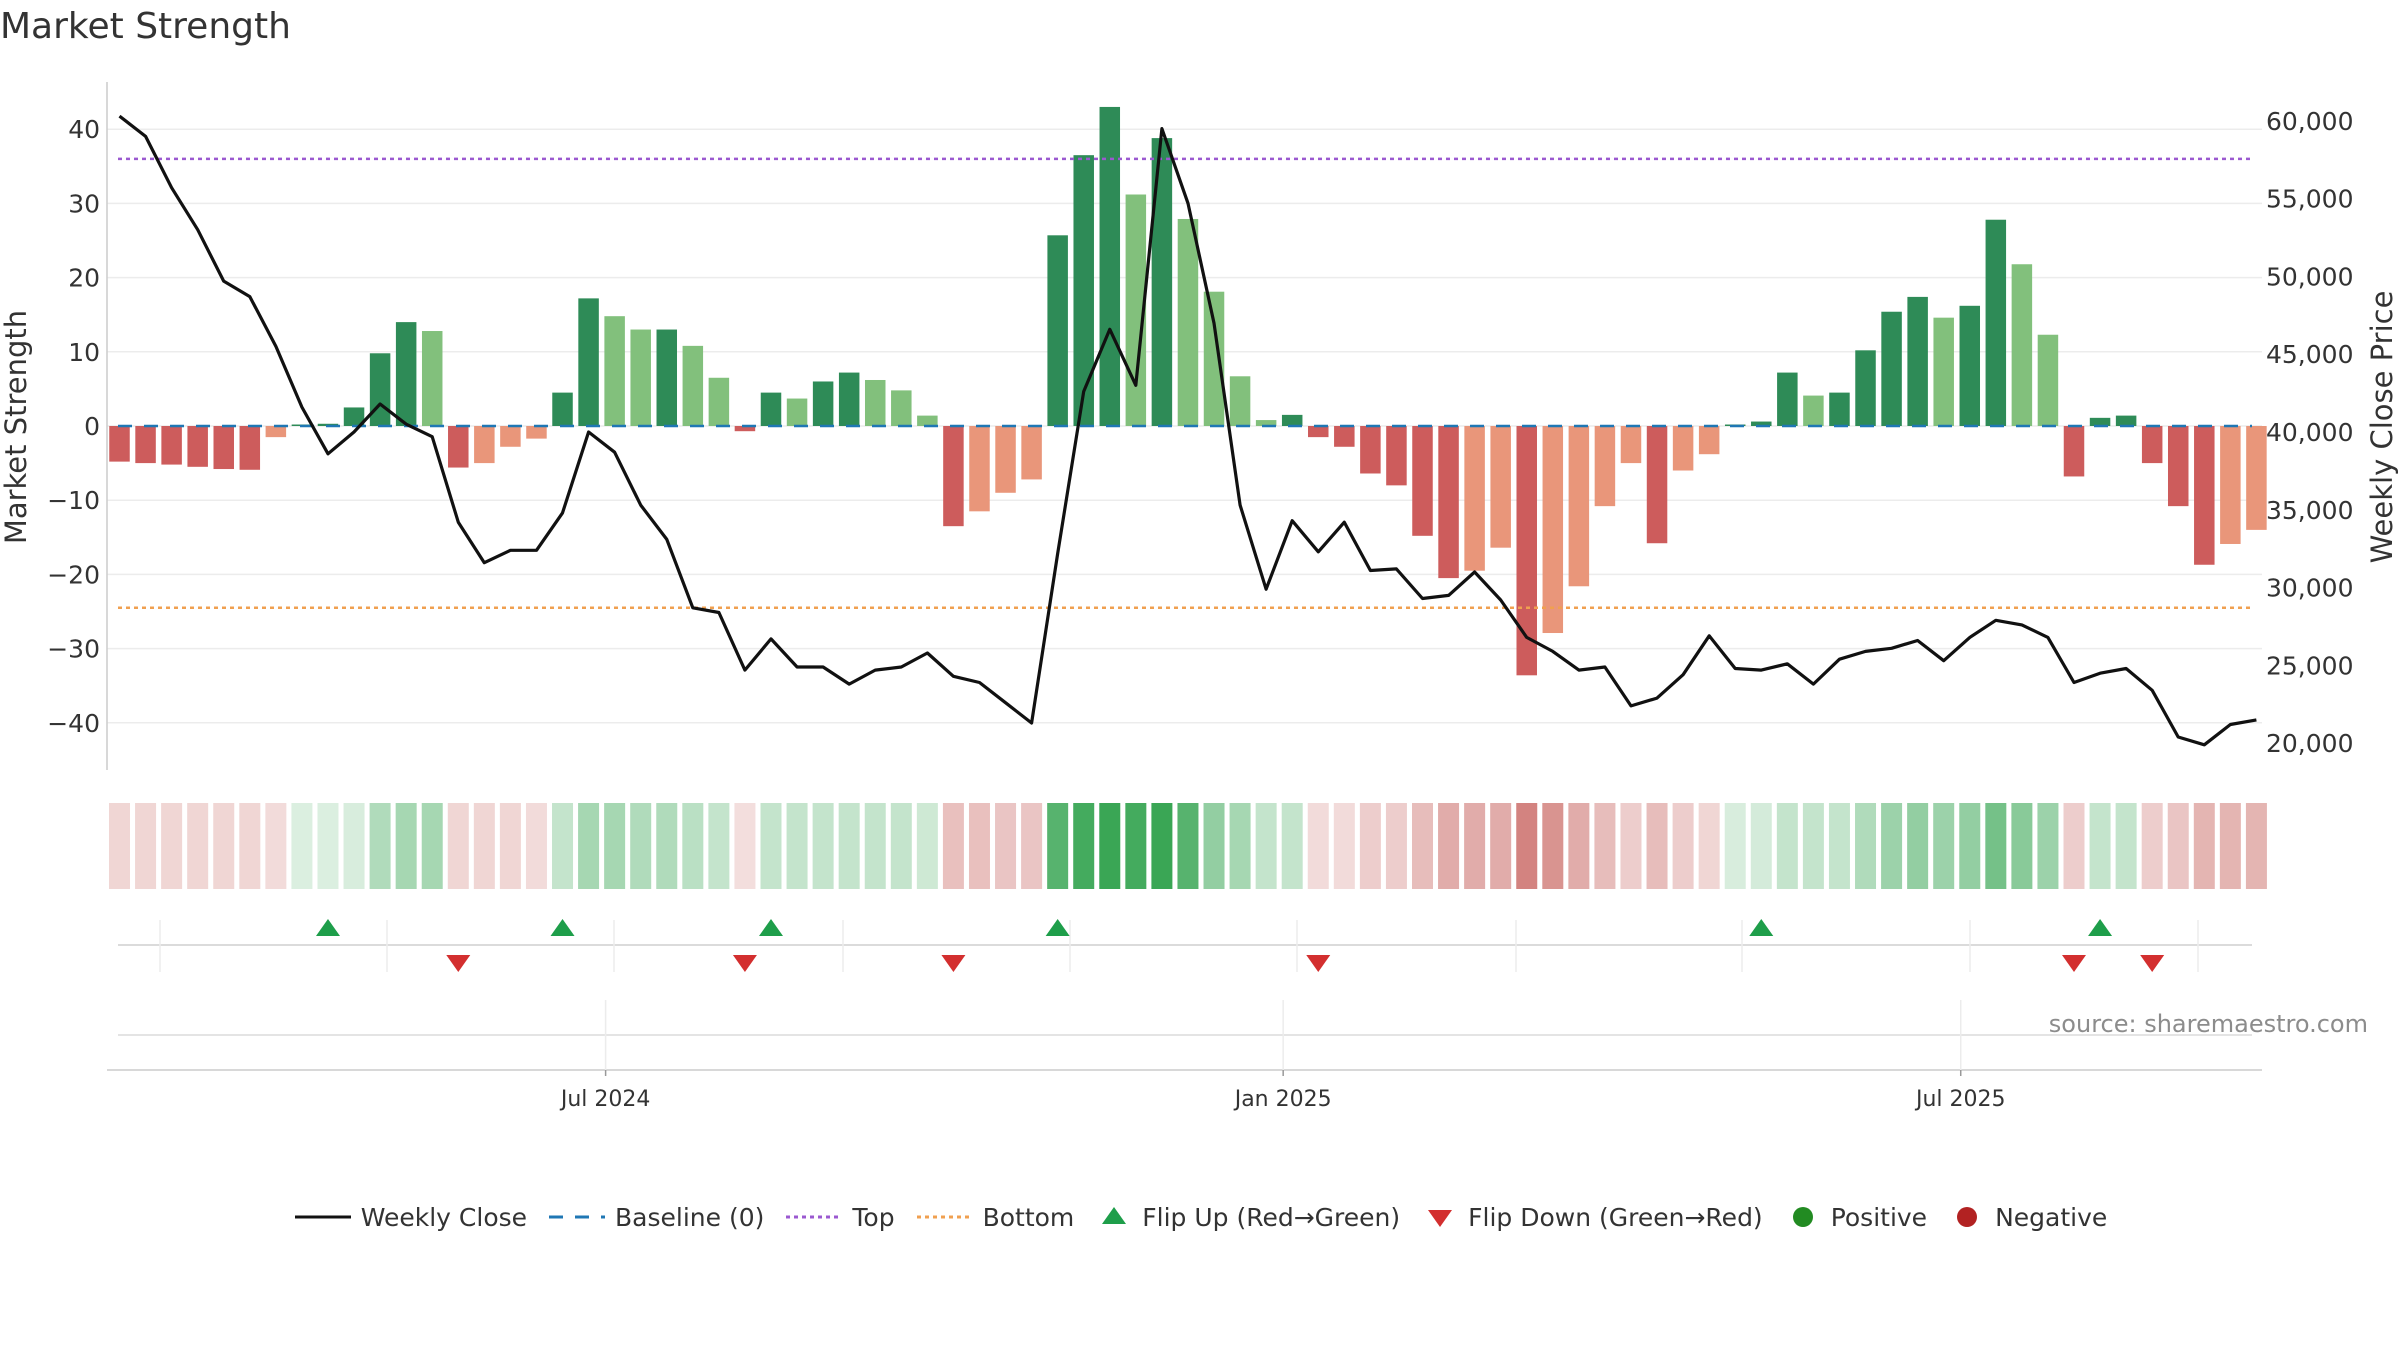 Image resolution: width=2400 pixels, height=1350 pixels. What do you see at coordinates (1879, 1217) in the screenshot?
I see `legend-label: Positive` at bounding box center [1879, 1217].